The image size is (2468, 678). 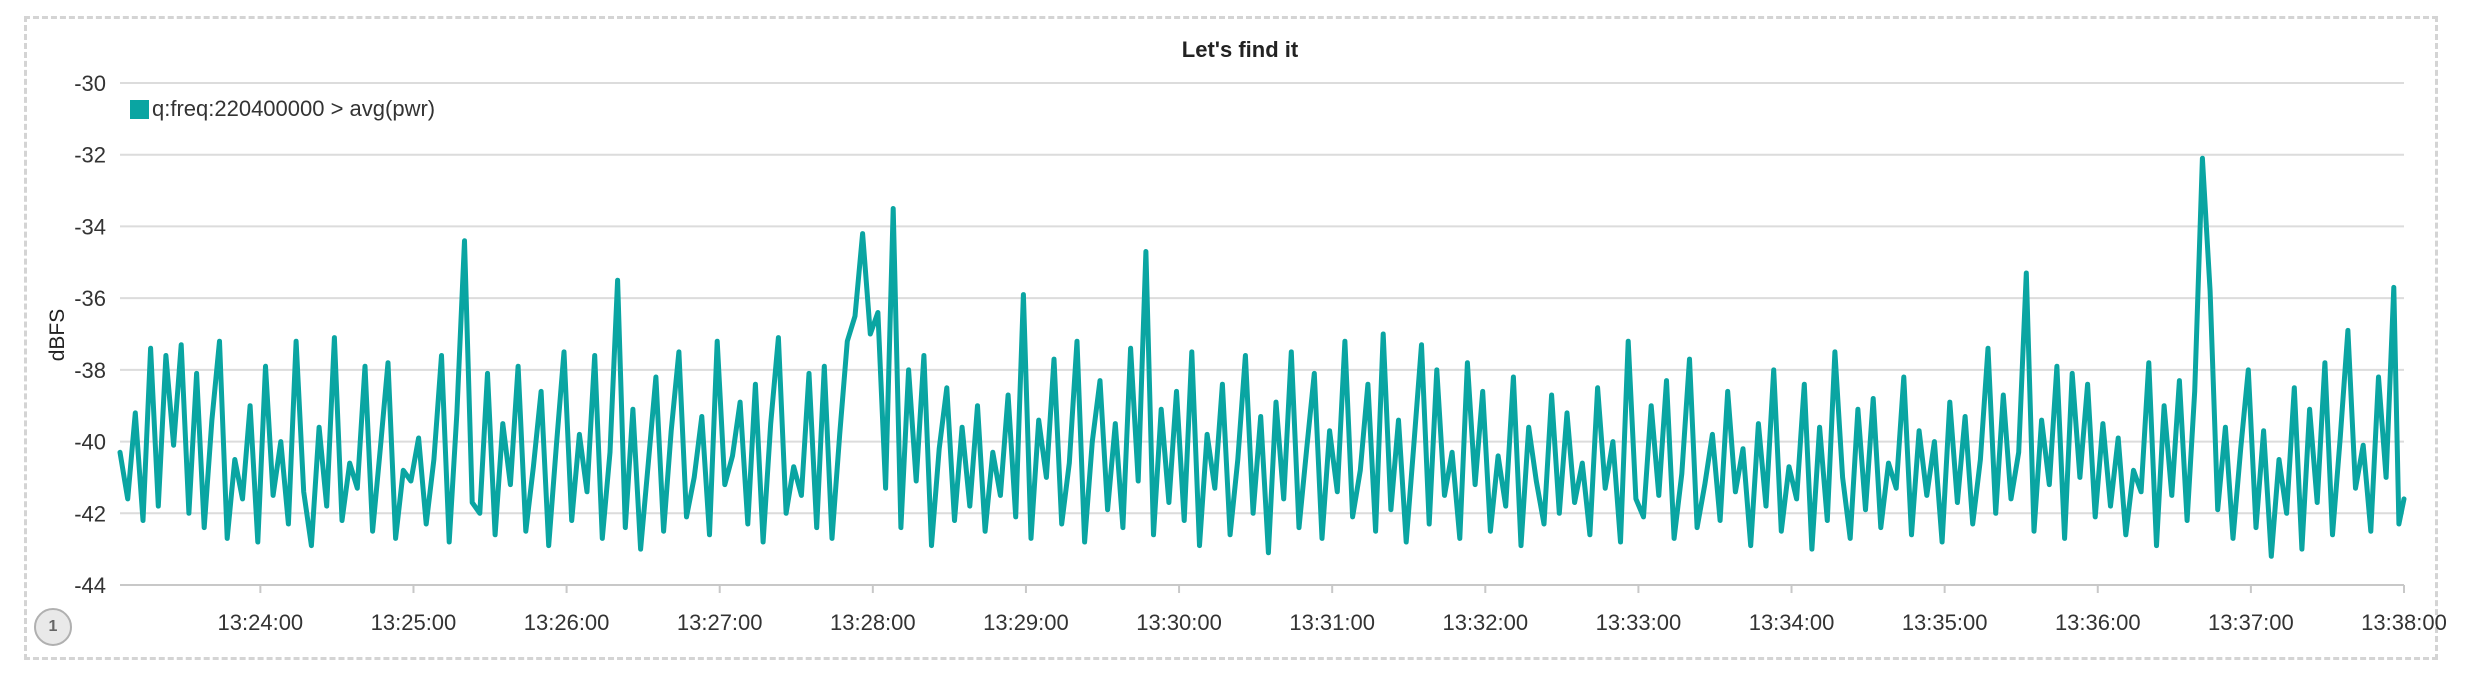 I want to click on x-tick-label: 13:27:00, so click(x=720, y=622).